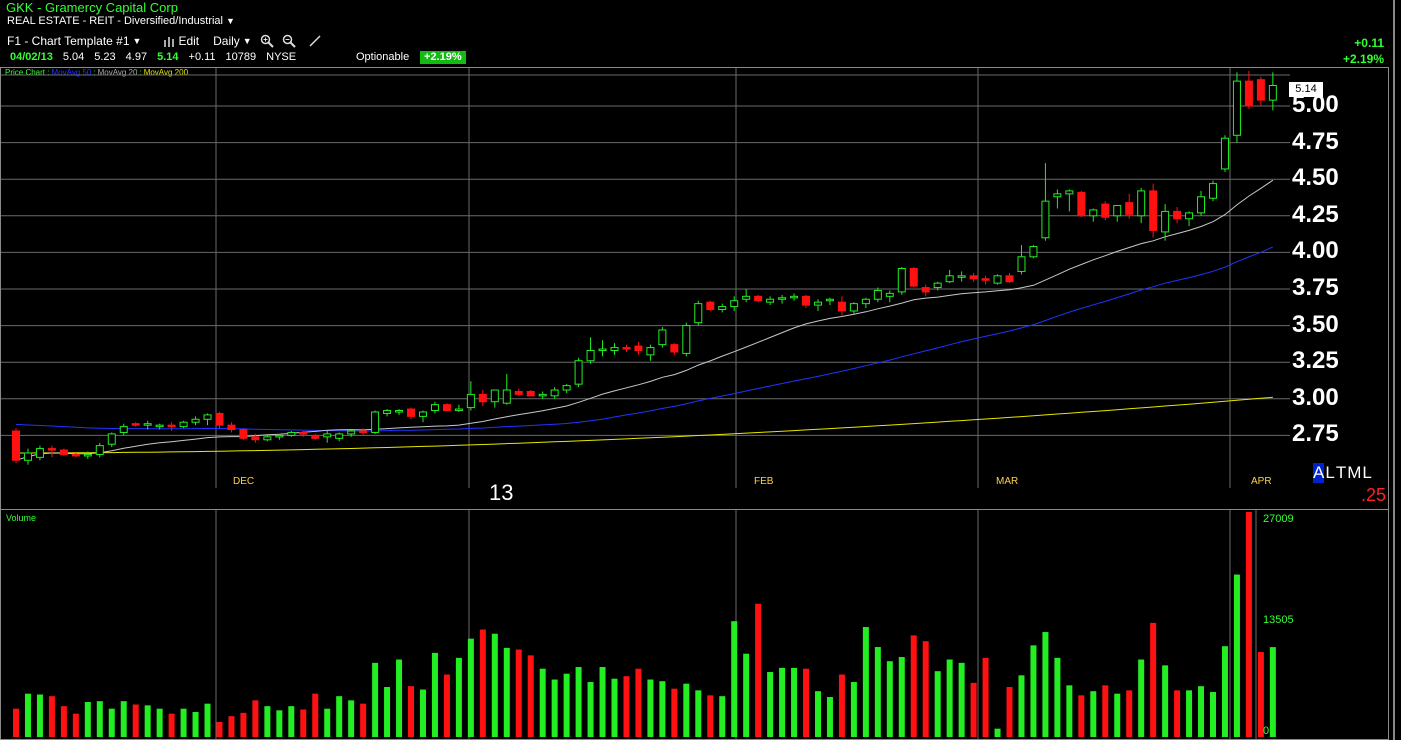  What do you see at coordinates (281, 57) in the screenshot?
I see `quote-exchange: NYSE` at bounding box center [281, 57].